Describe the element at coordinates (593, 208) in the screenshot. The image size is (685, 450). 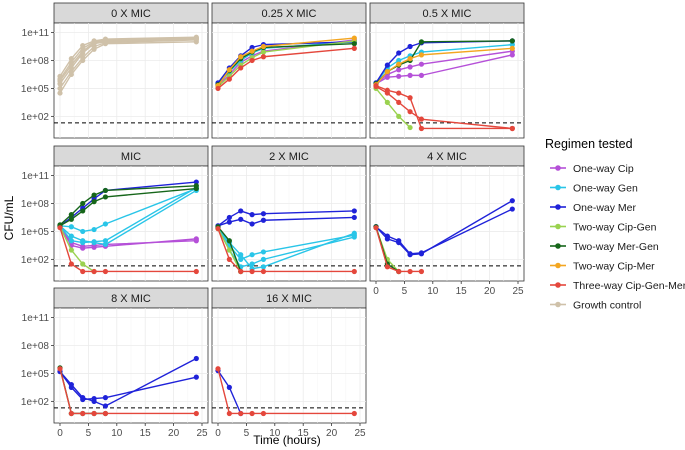
I see `legend-item-one-way-mer: One-way Mer` at that location.